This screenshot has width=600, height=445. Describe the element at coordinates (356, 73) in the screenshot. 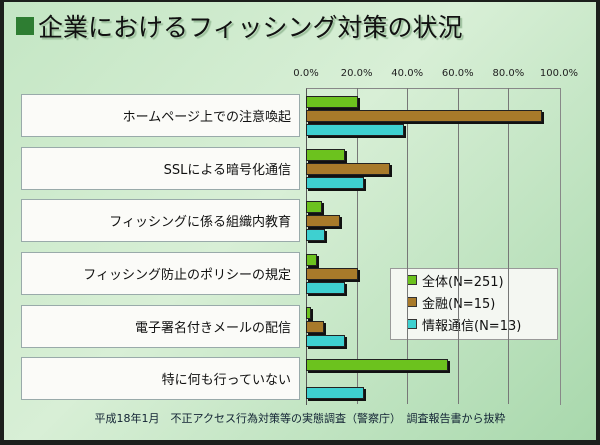

I see `tick-label: 20.0%` at that location.